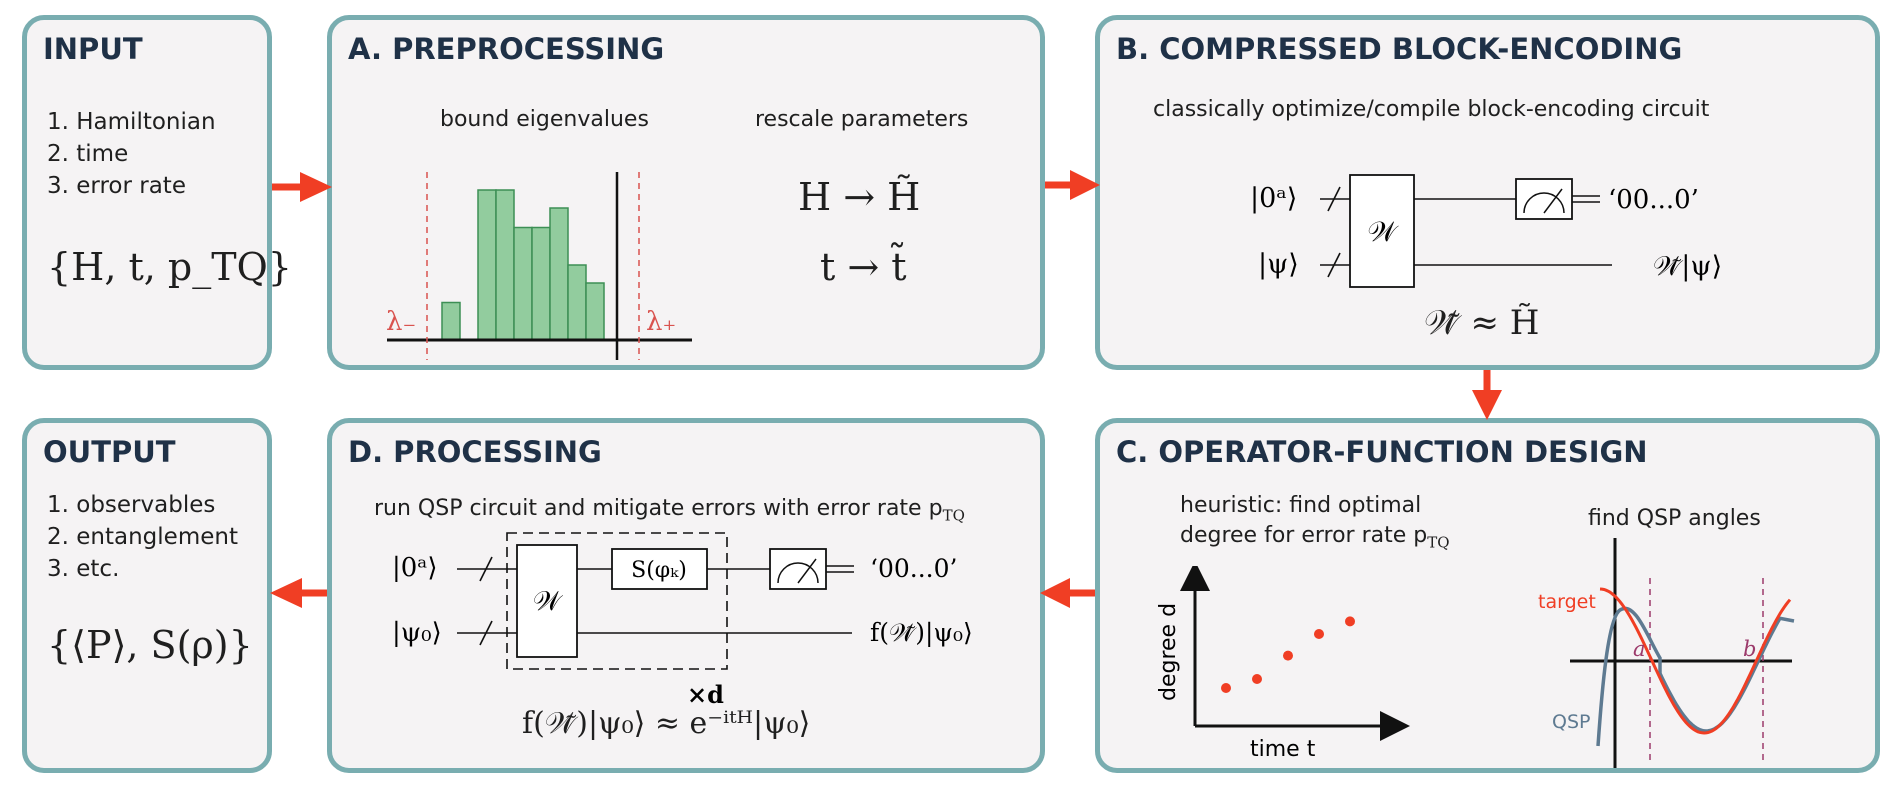  I want to click on target-label: target, so click(1567, 602).